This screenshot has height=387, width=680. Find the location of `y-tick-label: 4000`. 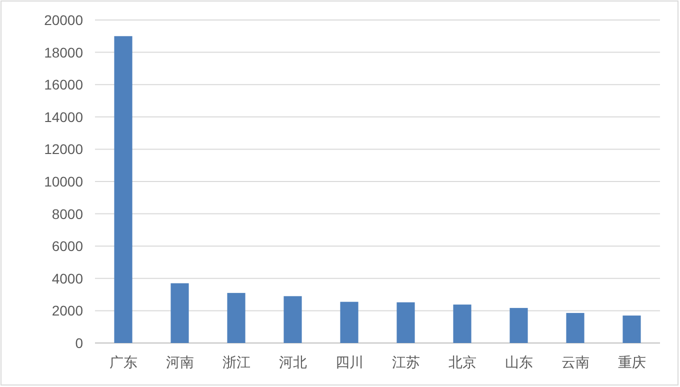

y-tick-label: 4000 is located at coordinates (68, 278).